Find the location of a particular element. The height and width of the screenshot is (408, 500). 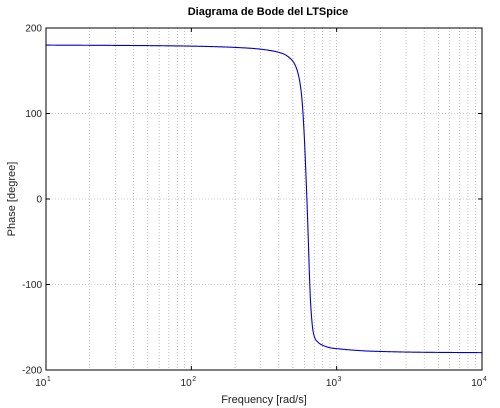

y-tick-label: 0 is located at coordinates (39, 200).